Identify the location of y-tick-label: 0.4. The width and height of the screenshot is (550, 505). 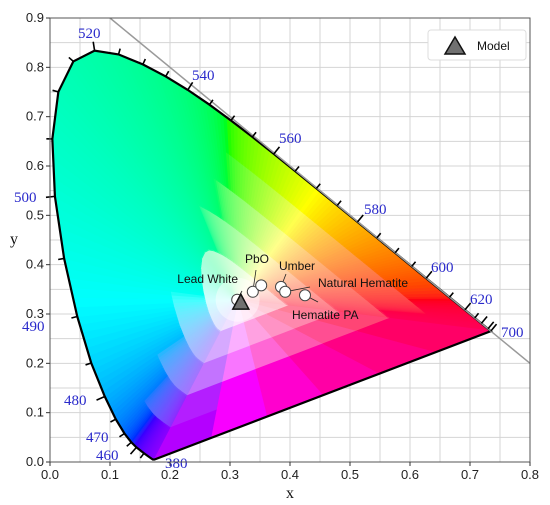
(35, 264).